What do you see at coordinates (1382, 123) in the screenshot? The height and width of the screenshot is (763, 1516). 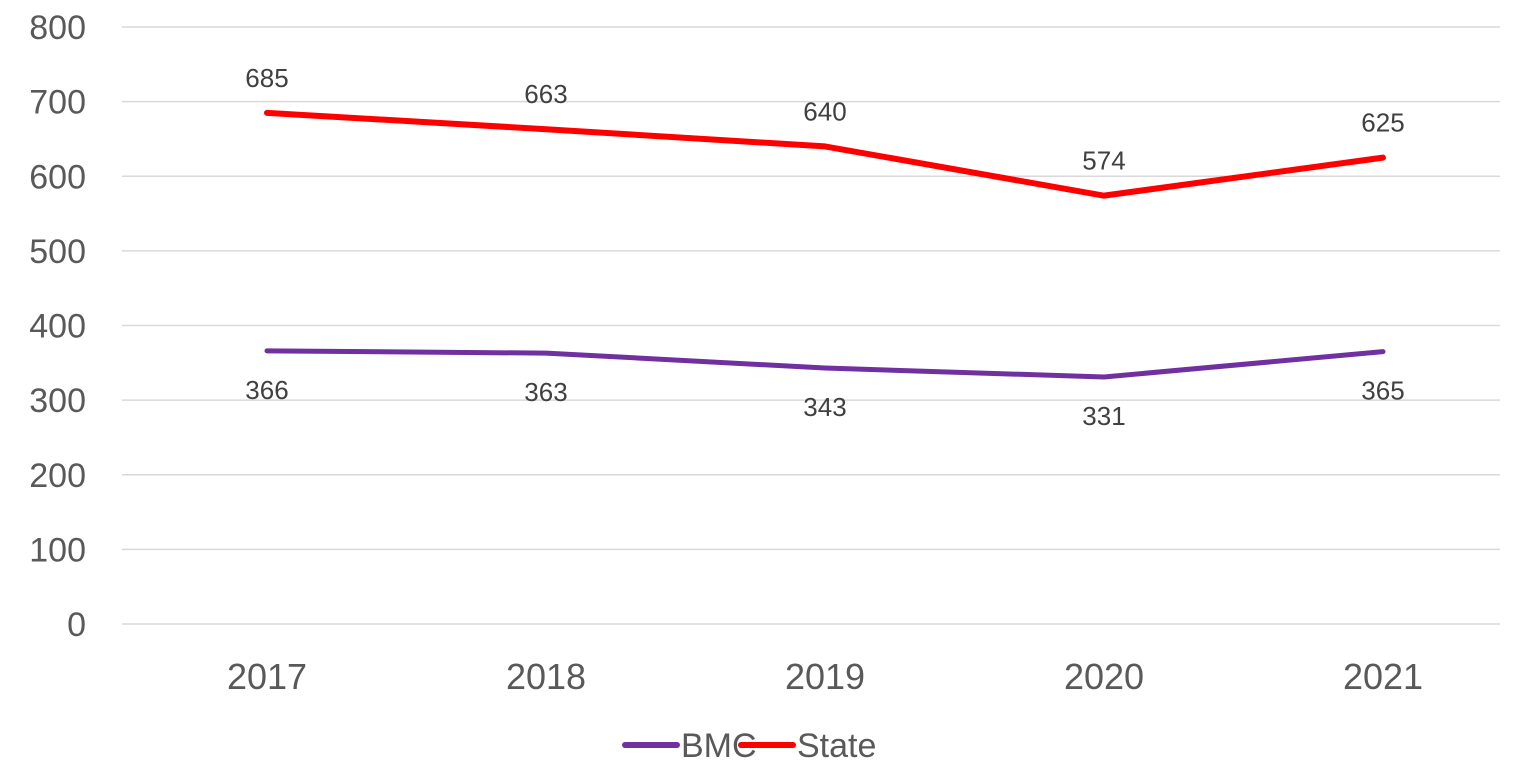 I see `data-label-state-2021: 625` at bounding box center [1382, 123].